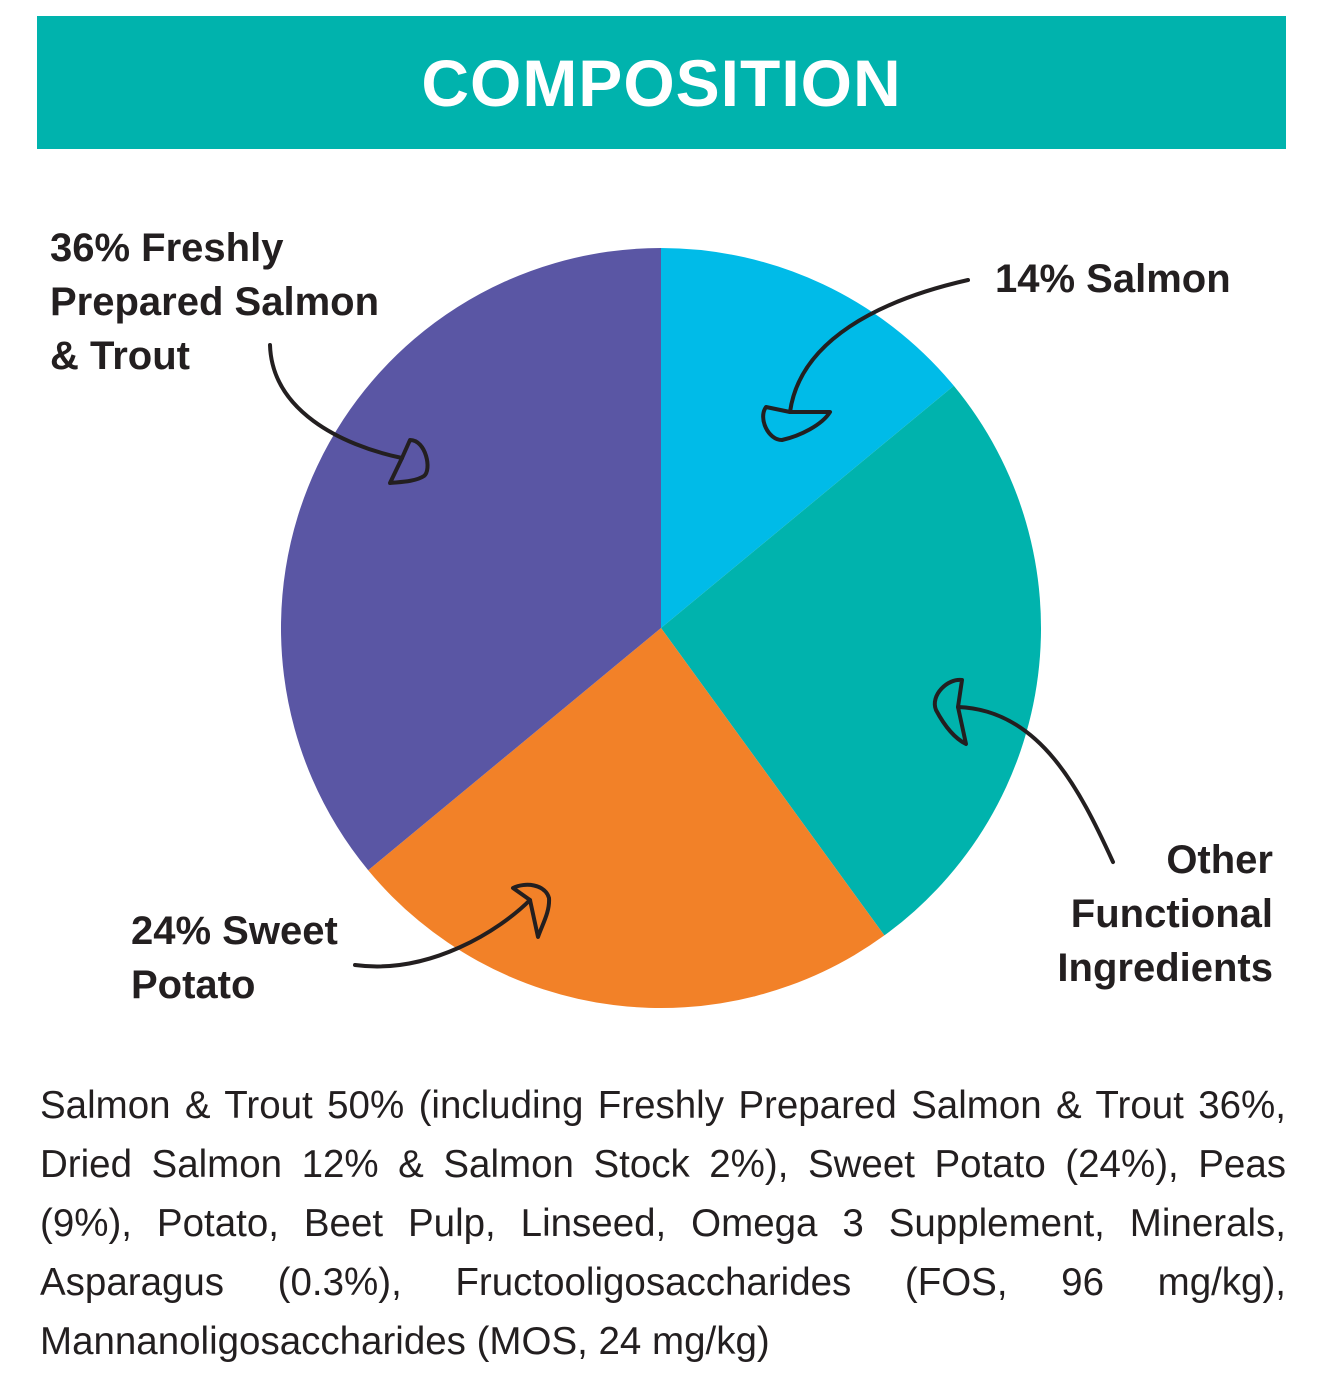 The width and height of the screenshot is (1335, 1392). I want to click on arrowhead-salmon, so click(796, 423).